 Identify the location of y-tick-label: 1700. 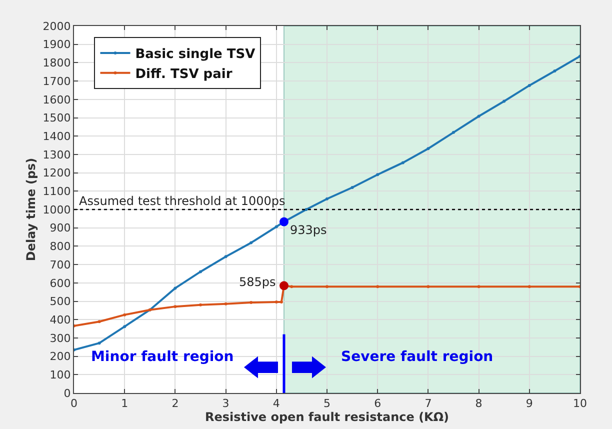
(56, 81).